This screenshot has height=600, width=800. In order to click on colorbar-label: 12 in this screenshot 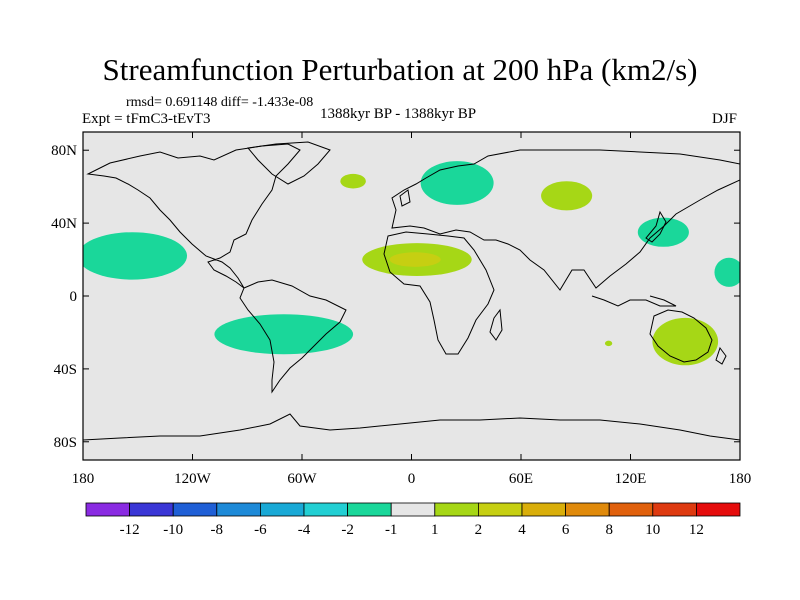, I will do `click(696, 530)`.